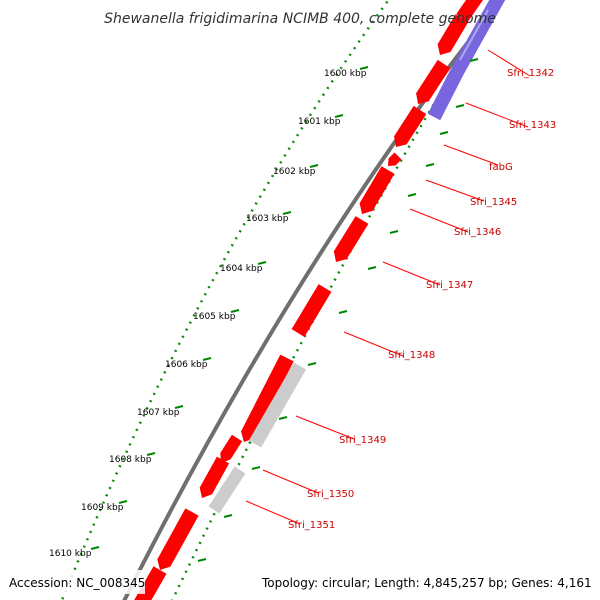  Describe the element at coordinates (501, 167) in the screenshot. I see `gene-label-fabg: fabG` at that location.